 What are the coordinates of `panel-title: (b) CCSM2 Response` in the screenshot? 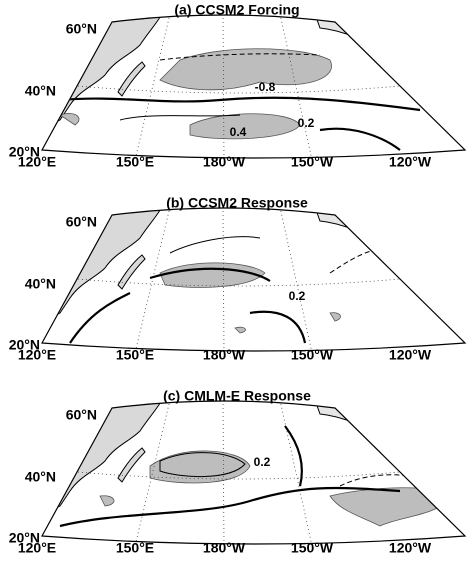 It's located at (237, 203).